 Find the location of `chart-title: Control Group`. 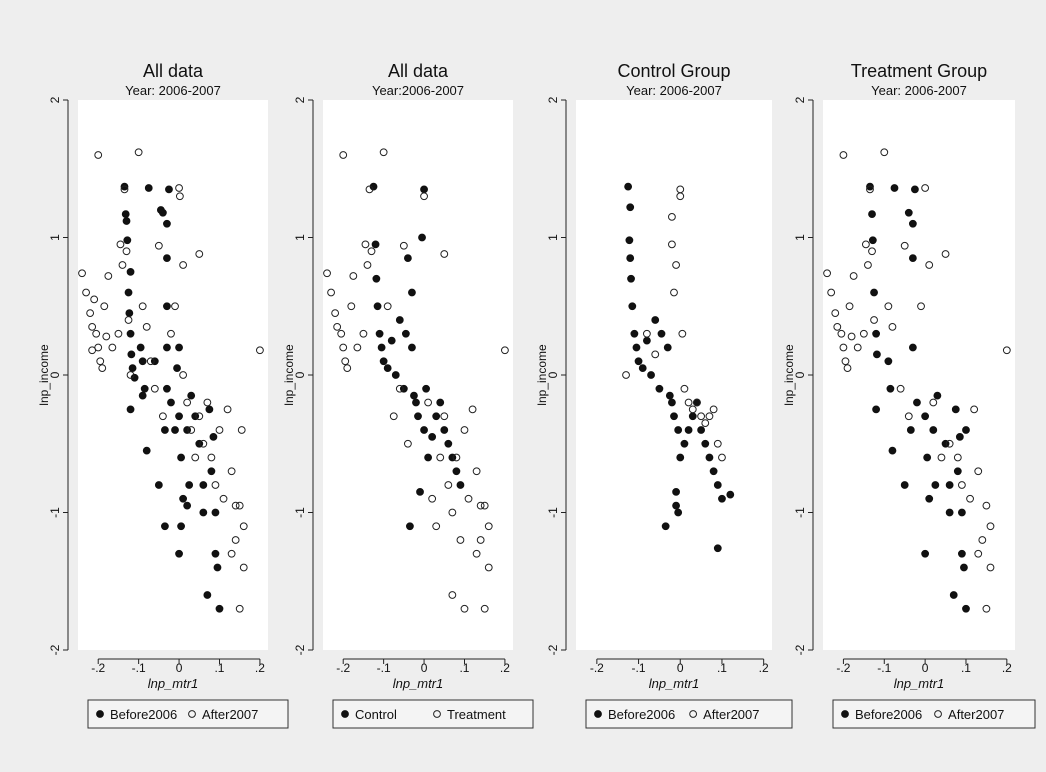

chart-title: Control Group is located at coordinates (673, 71).